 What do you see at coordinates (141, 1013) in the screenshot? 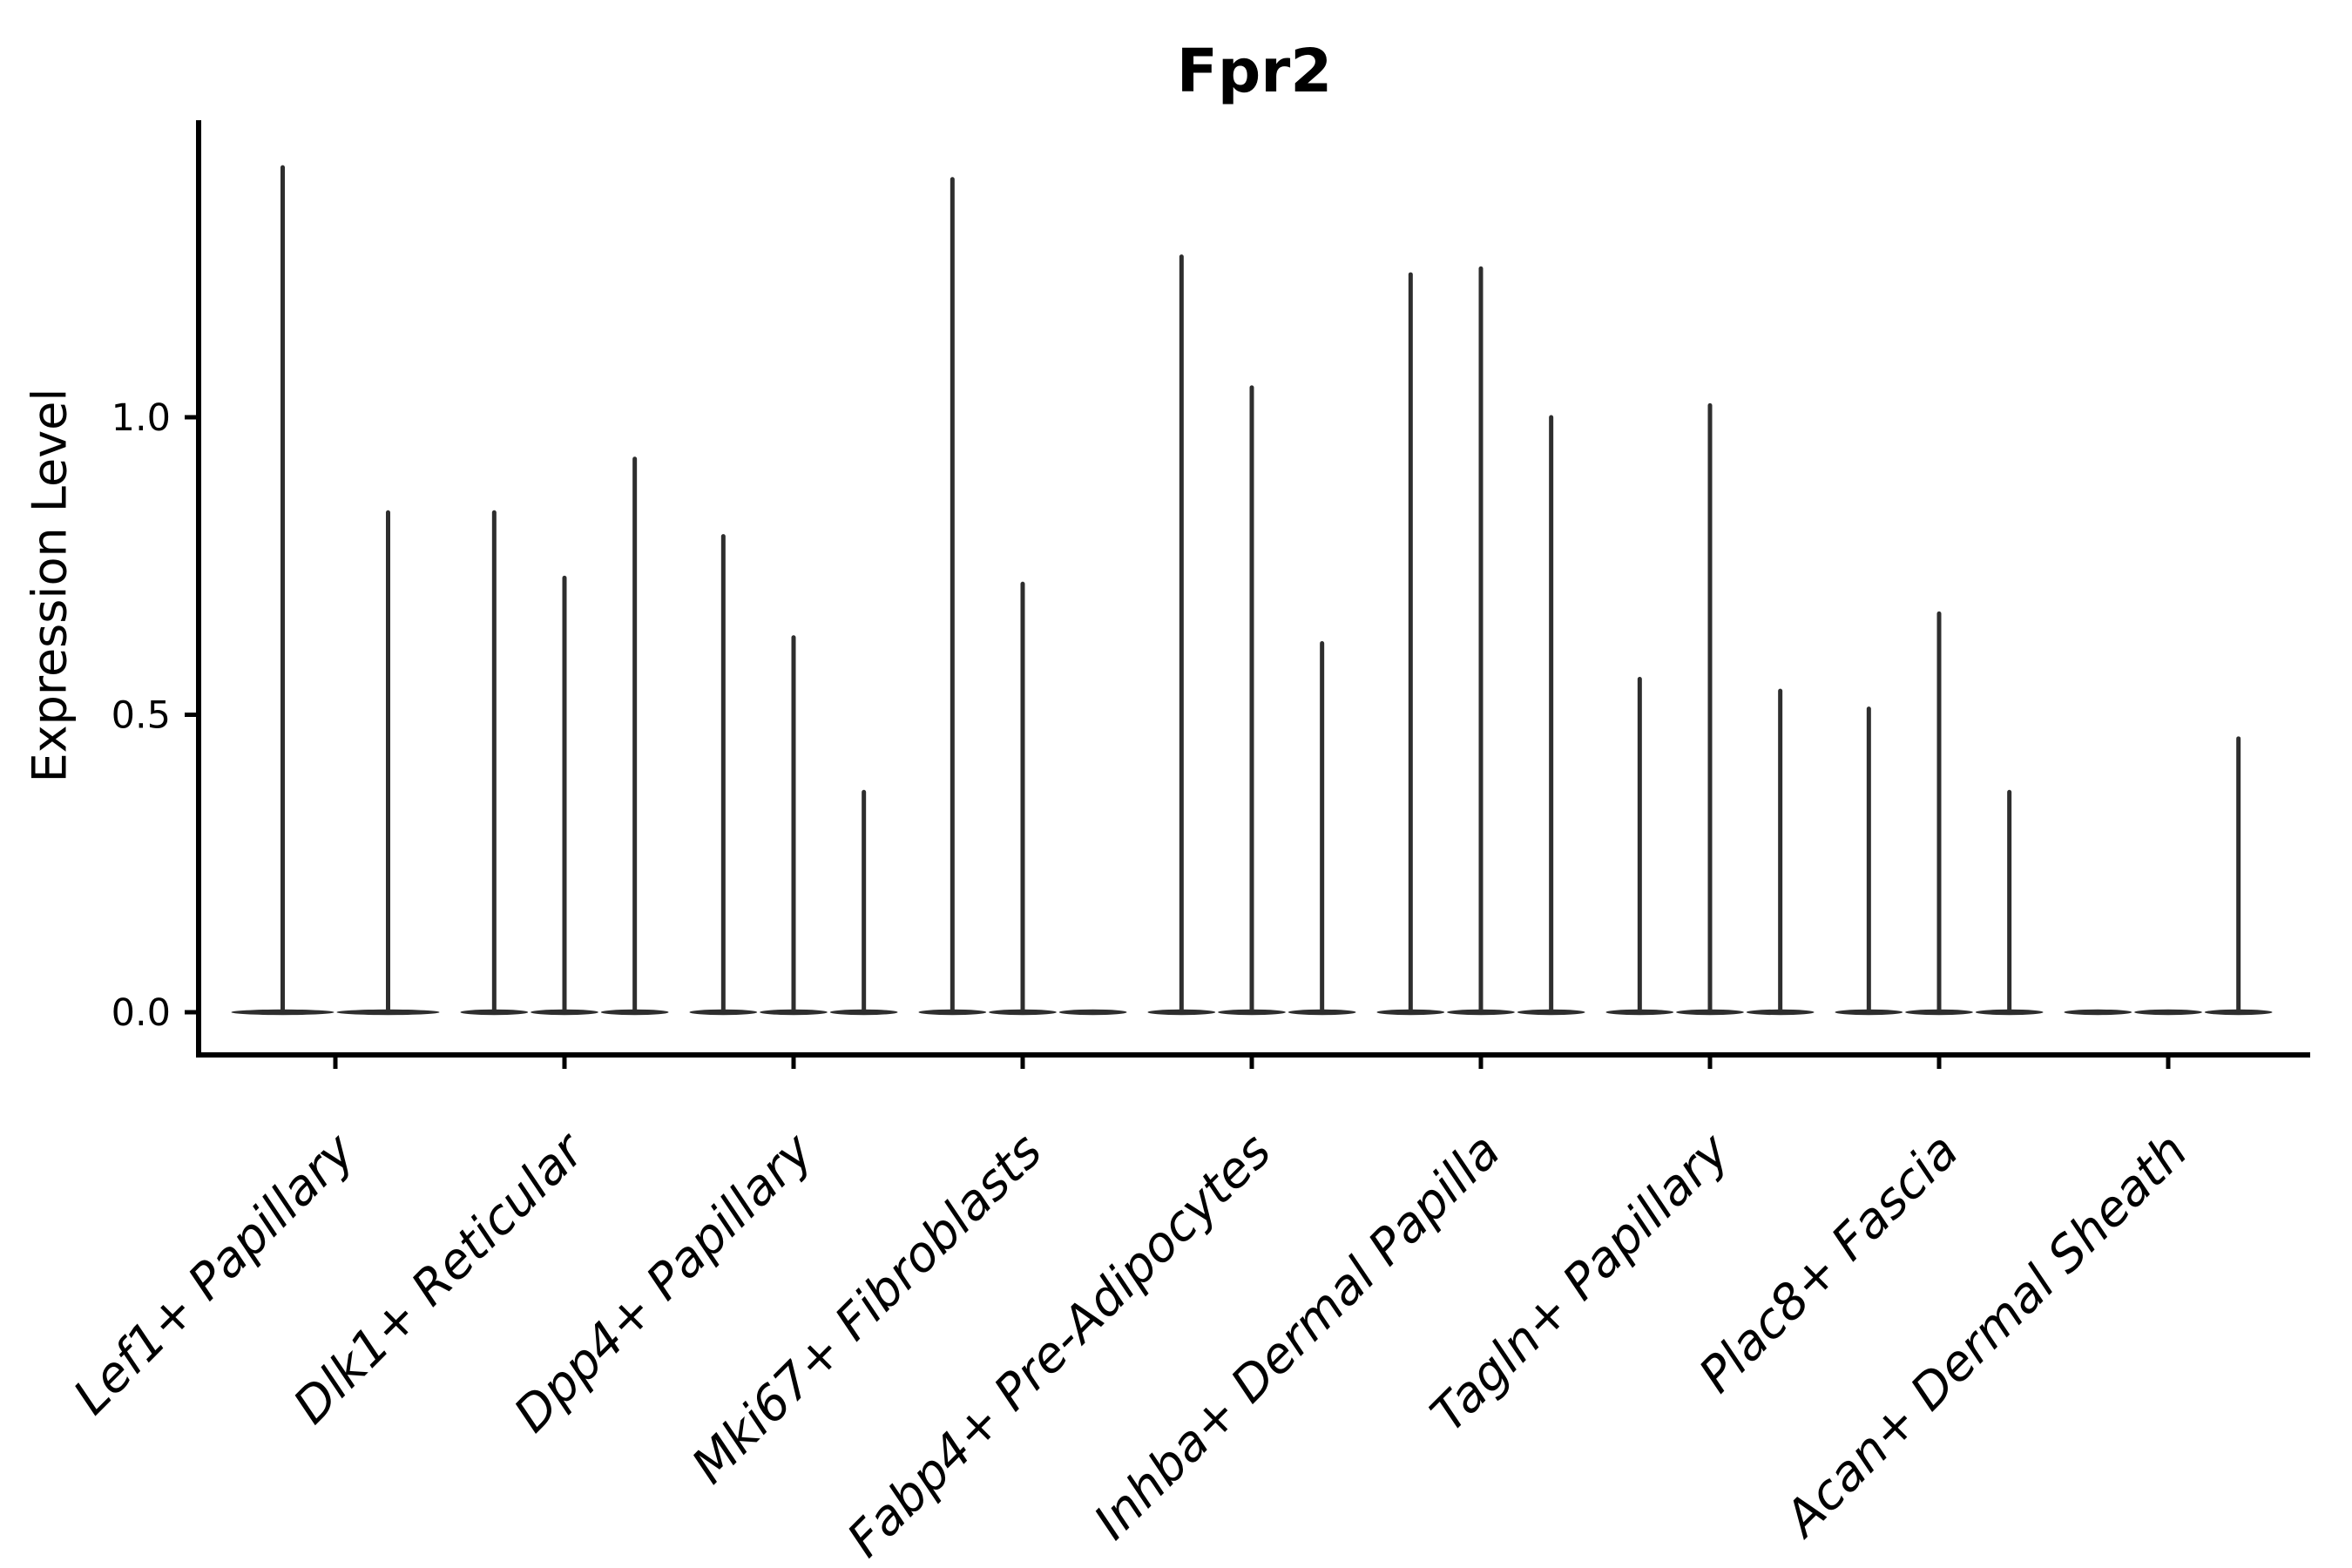
I see `y-axis-tick-label: 0.0` at bounding box center [141, 1013].